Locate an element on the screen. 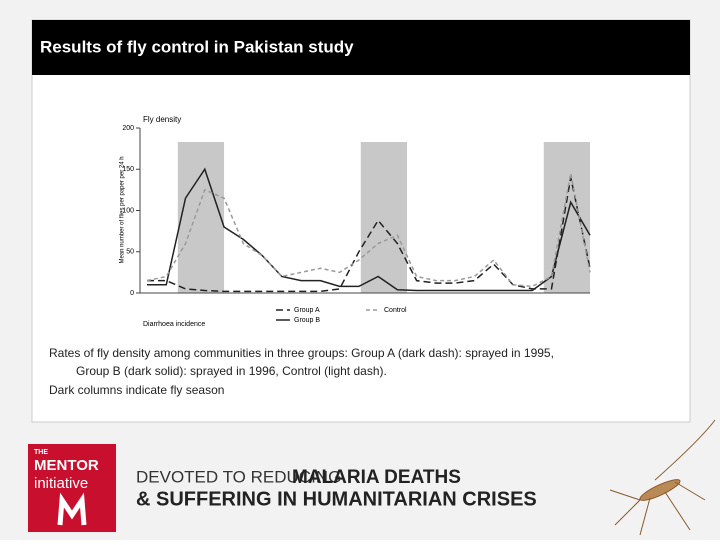 The width and height of the screenshot is (720, 545). y-axis-label: Mean number of flies per paper per 24 h is located at coordinates (123, 209).